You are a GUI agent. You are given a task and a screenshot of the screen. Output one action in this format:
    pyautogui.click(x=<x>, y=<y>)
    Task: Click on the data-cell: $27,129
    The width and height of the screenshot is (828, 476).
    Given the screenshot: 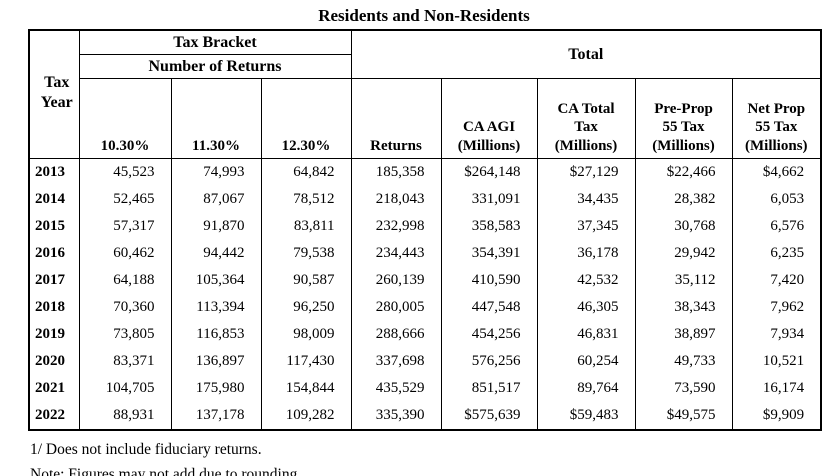 What is the action you would take?
    pyautogui.click(x=586, y=172)
    